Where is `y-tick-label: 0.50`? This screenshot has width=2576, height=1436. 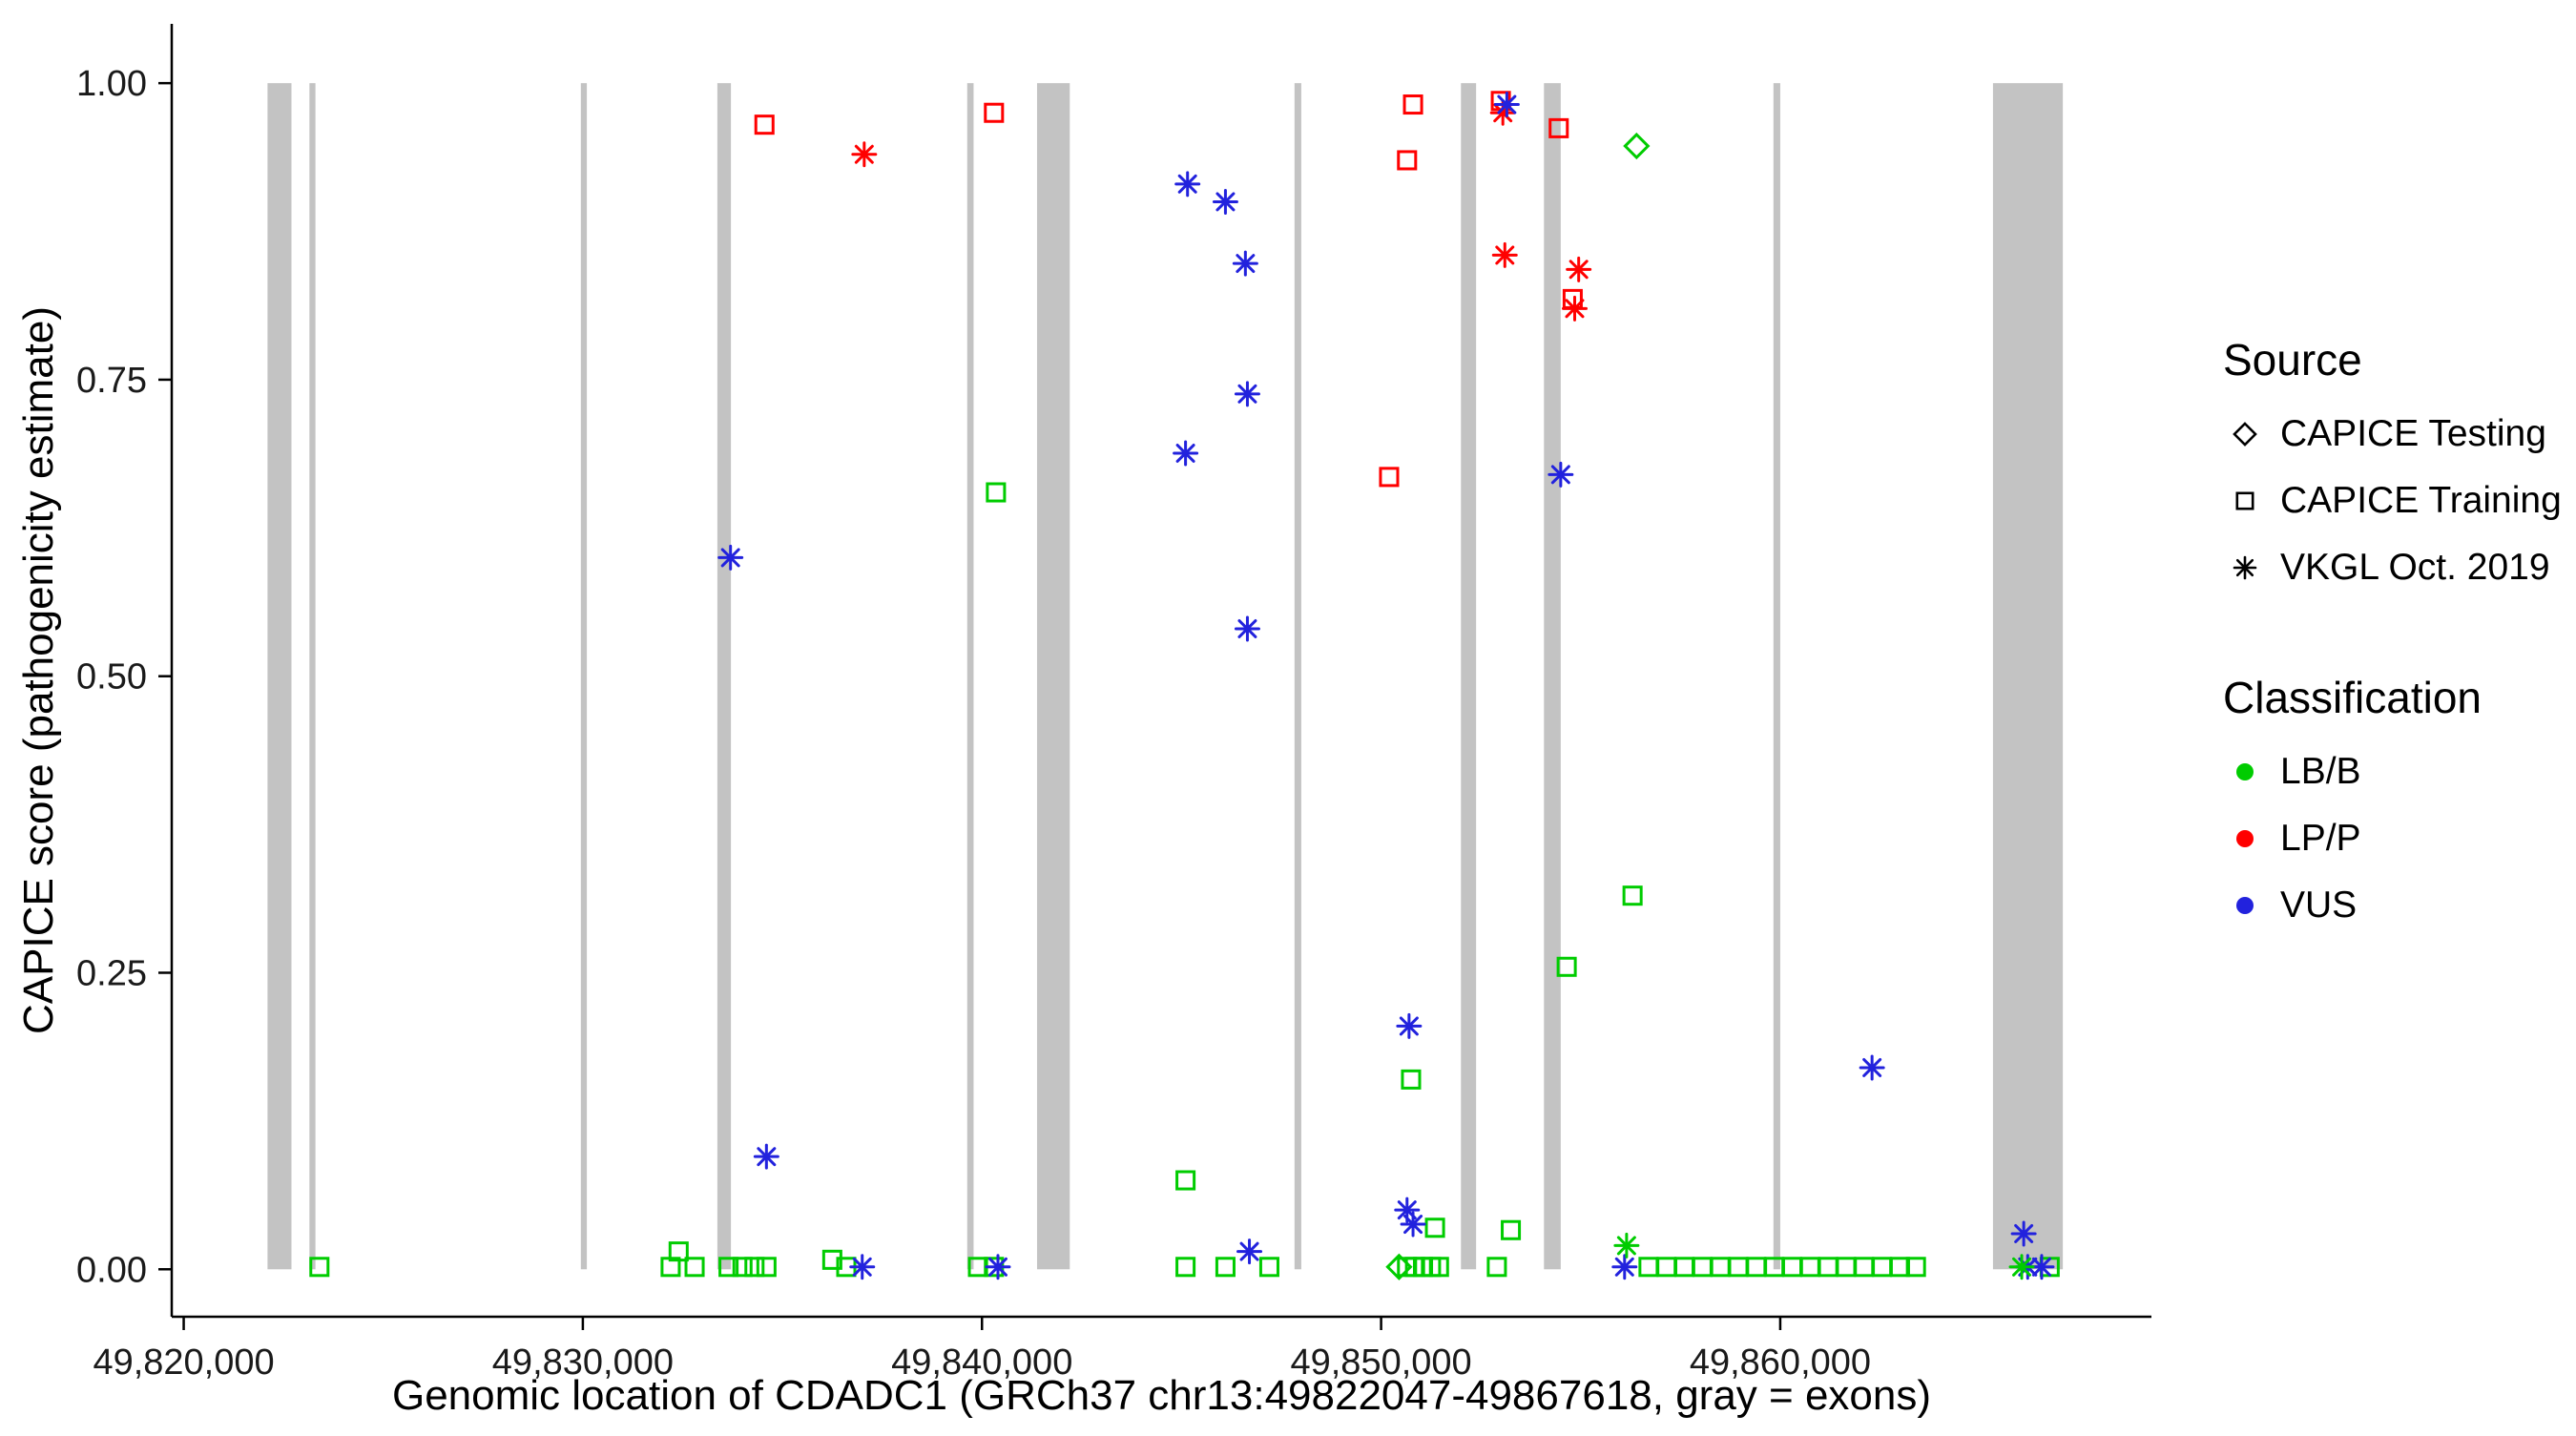
y-tick-label: 0.50 is located at coordinates (111, 677).